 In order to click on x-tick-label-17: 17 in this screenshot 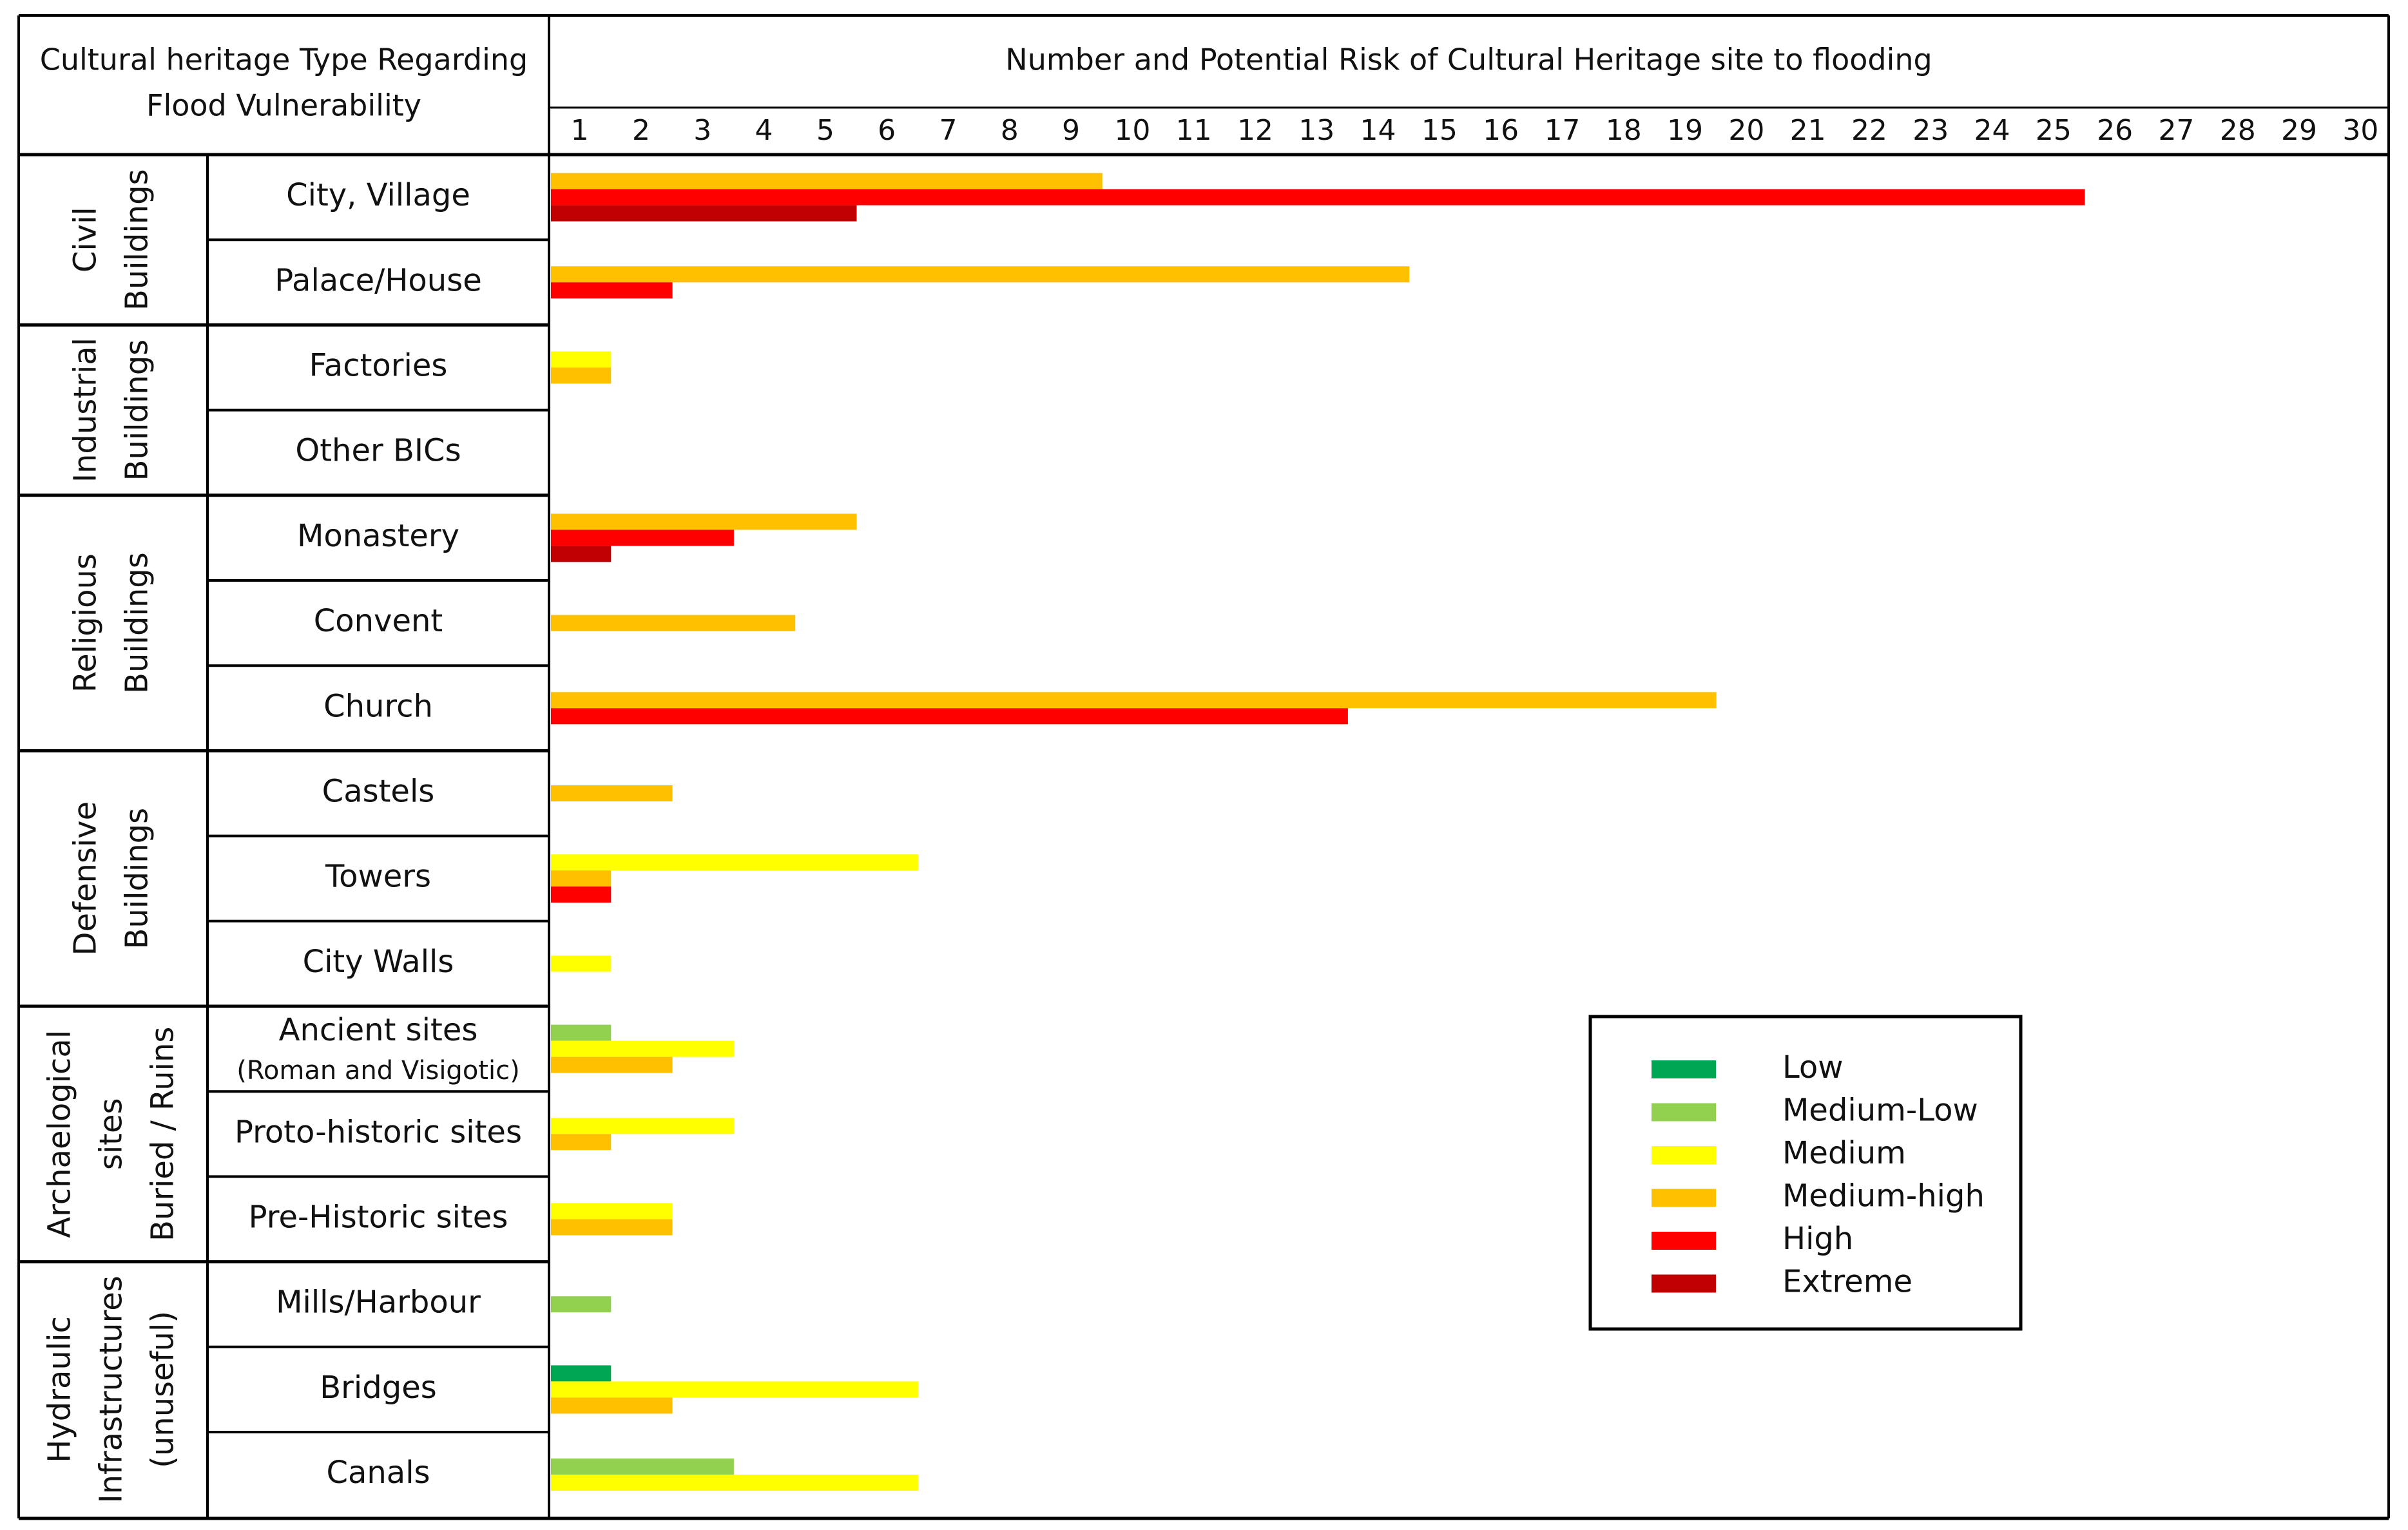, I will do `click(1562, 130)`.